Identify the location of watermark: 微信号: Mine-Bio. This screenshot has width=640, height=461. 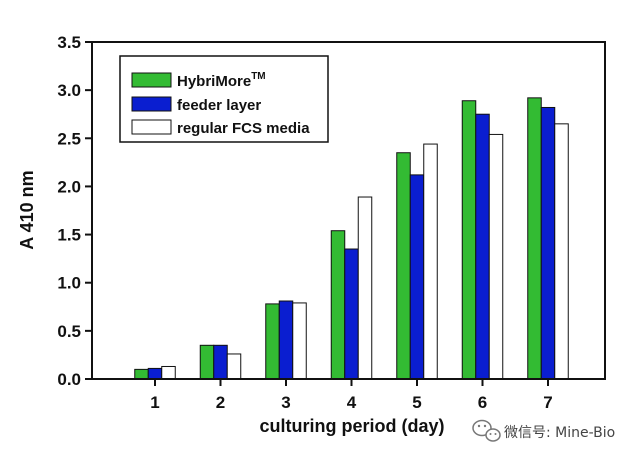
(543, 430).